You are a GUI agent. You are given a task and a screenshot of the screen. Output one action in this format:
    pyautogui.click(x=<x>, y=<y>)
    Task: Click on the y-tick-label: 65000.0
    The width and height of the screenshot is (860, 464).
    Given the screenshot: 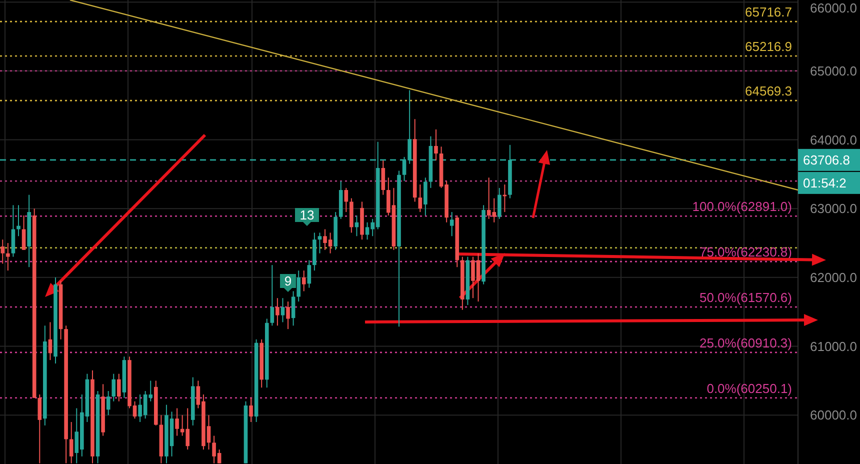 What is the action you would take?
    pyautogui.click(x=833, y=70)
    